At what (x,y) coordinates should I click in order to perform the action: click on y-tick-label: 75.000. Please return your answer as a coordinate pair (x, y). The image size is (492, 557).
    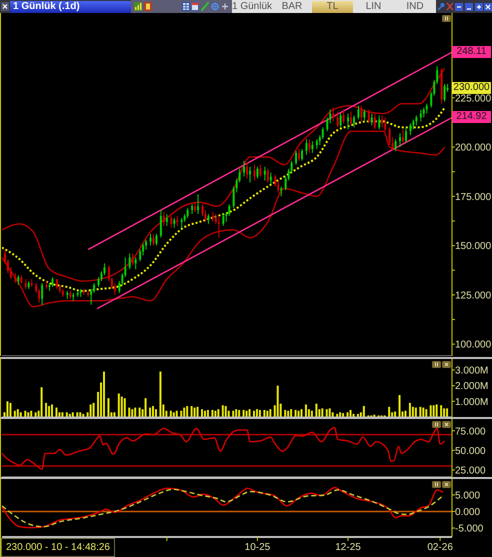
    Looking at the image, I should click on (470, 432).